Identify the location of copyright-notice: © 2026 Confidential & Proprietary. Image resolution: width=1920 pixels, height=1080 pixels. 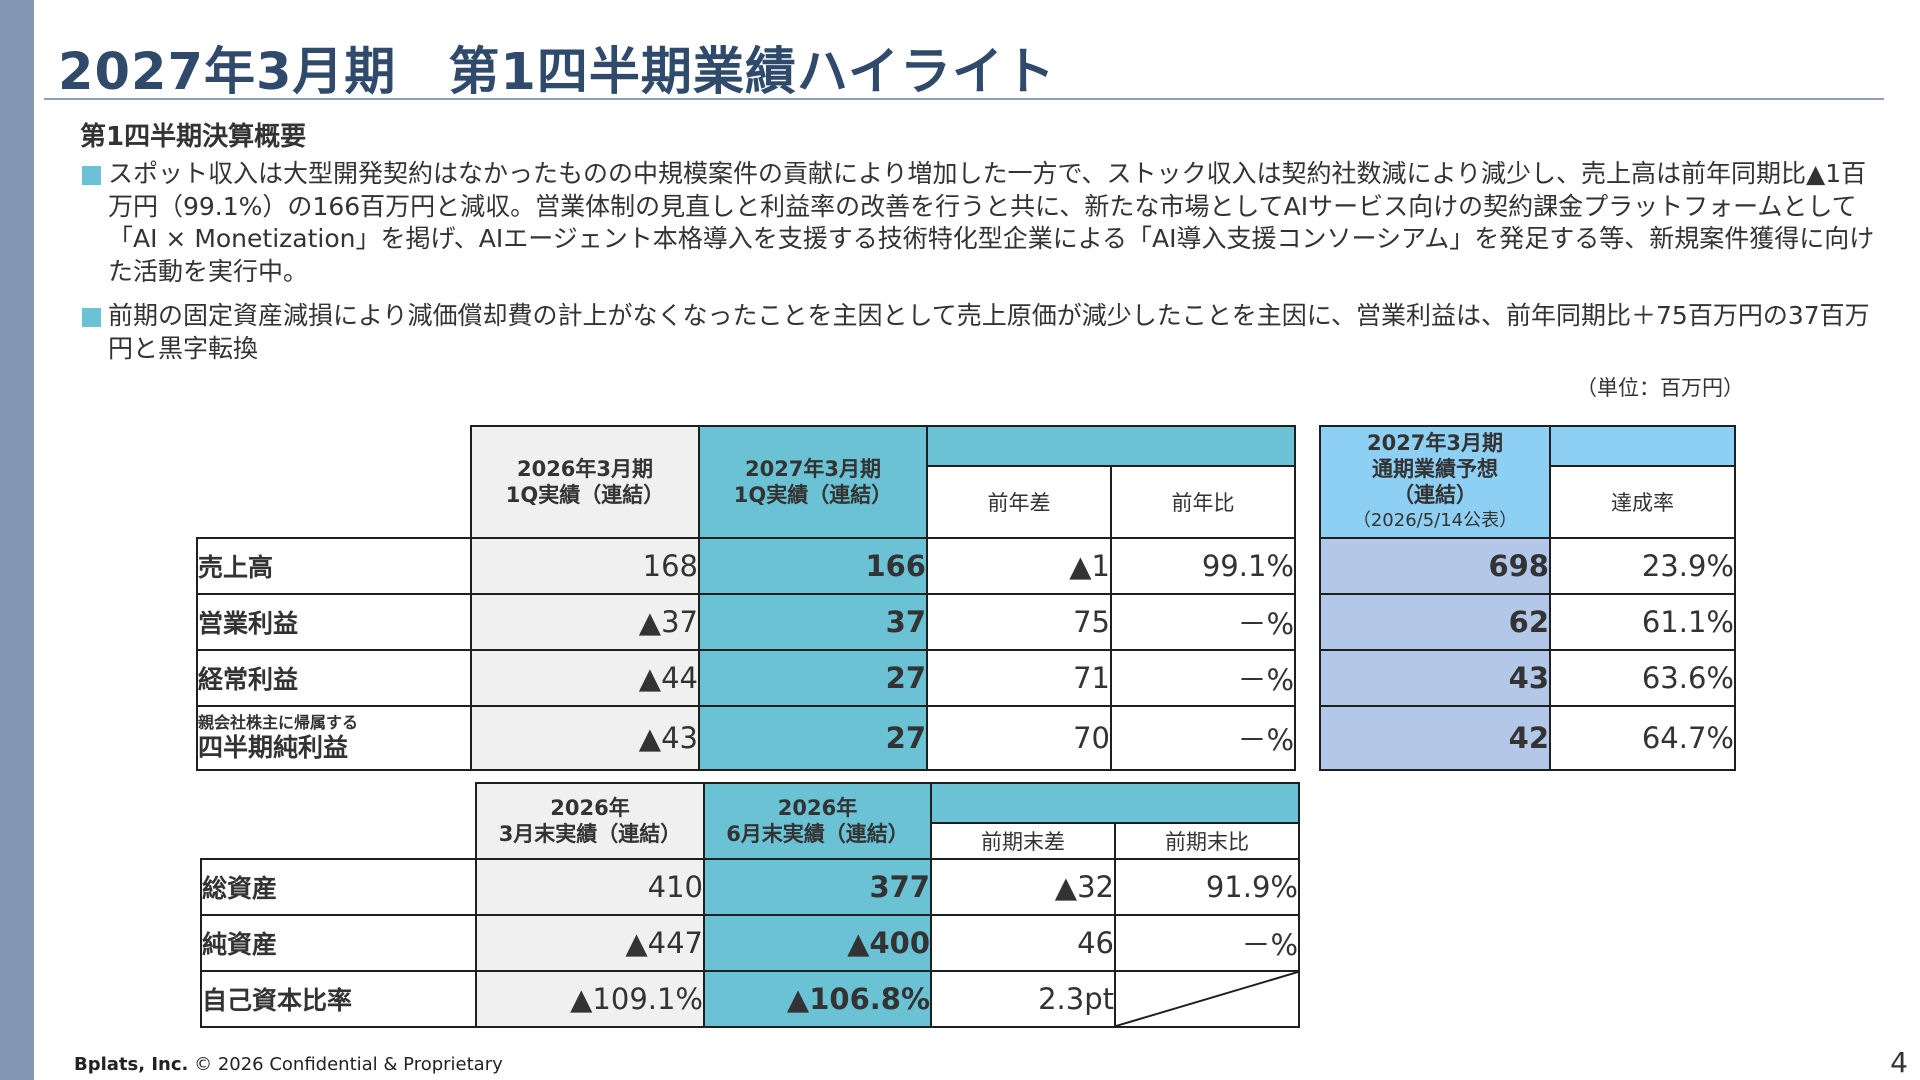
(345, 1064).